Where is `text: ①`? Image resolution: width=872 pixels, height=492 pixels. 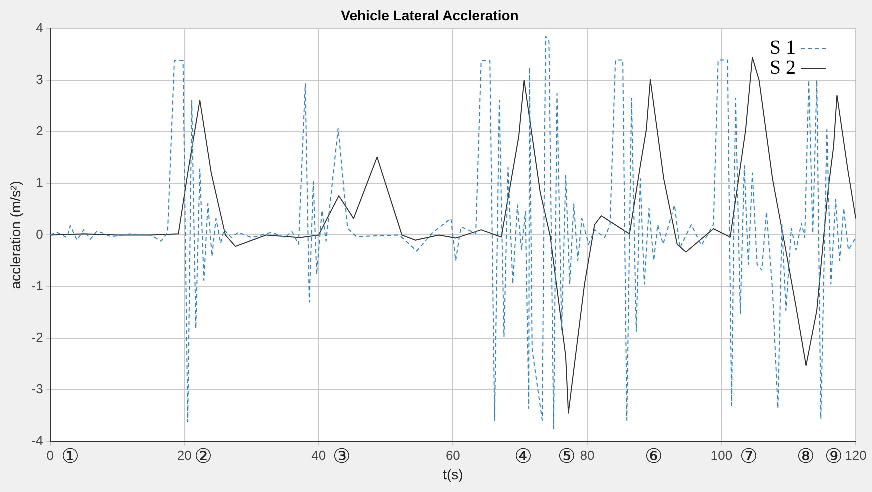
text: ① is located at coordinates (71, 456).